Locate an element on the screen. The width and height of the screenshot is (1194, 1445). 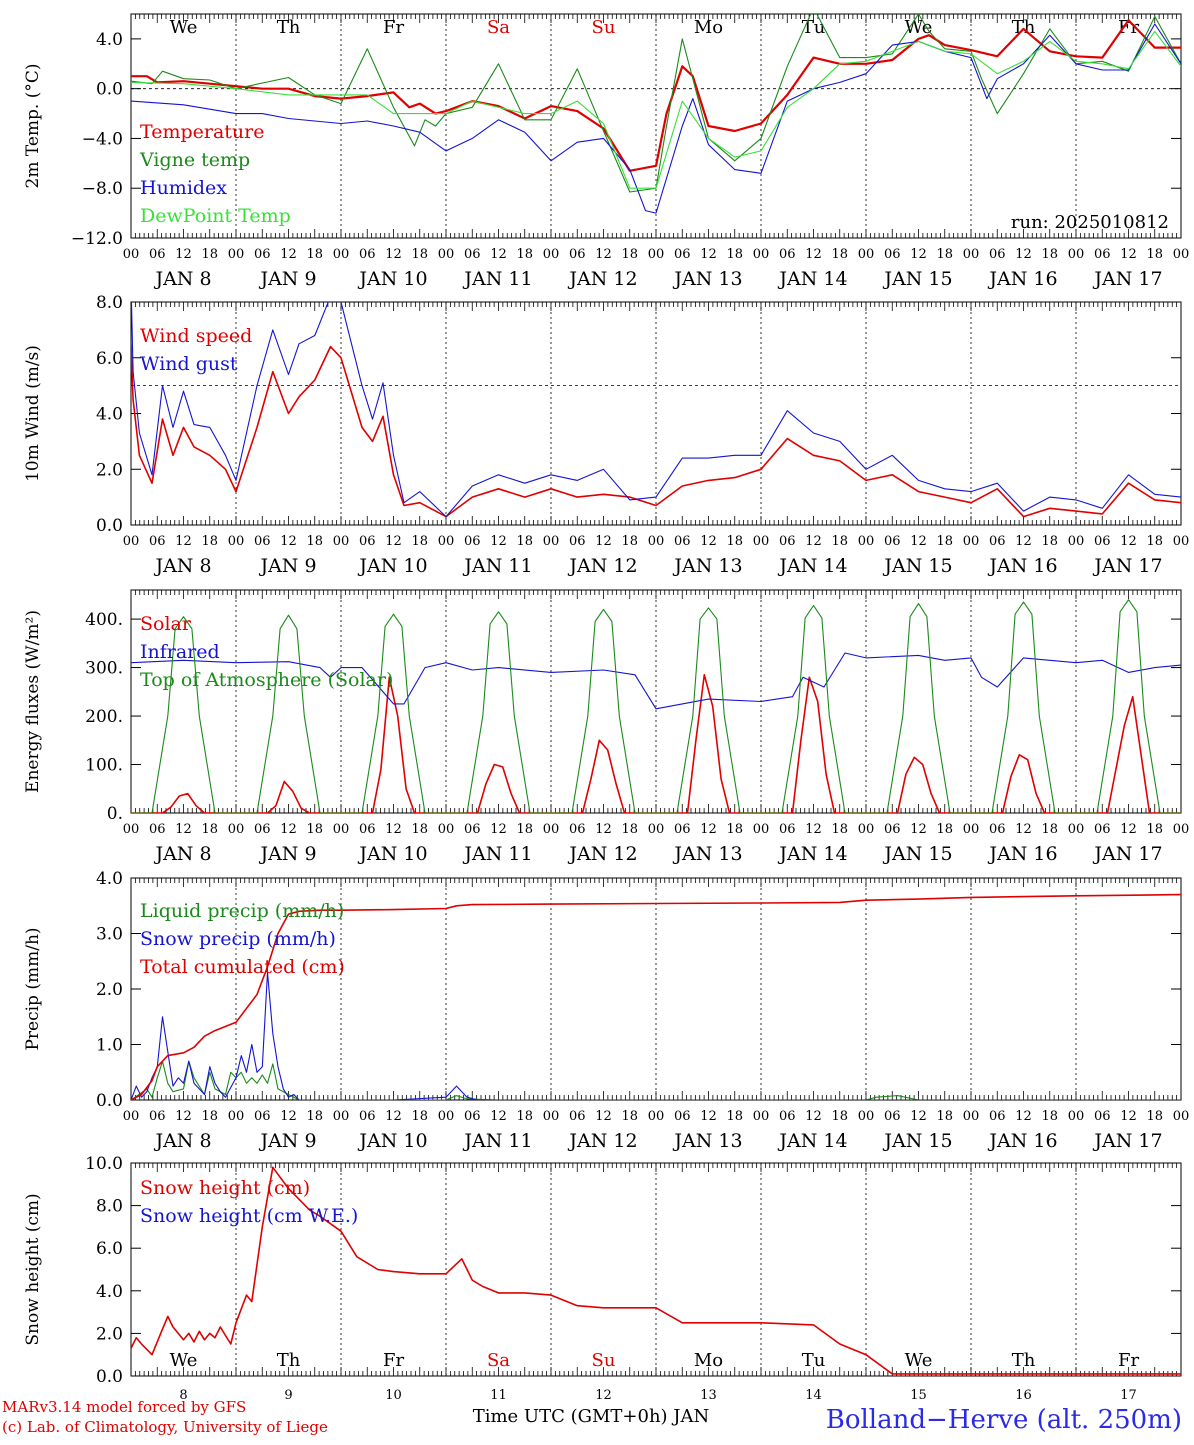
y-tick-label: 8.0 is located at coordinates (109, 1207).